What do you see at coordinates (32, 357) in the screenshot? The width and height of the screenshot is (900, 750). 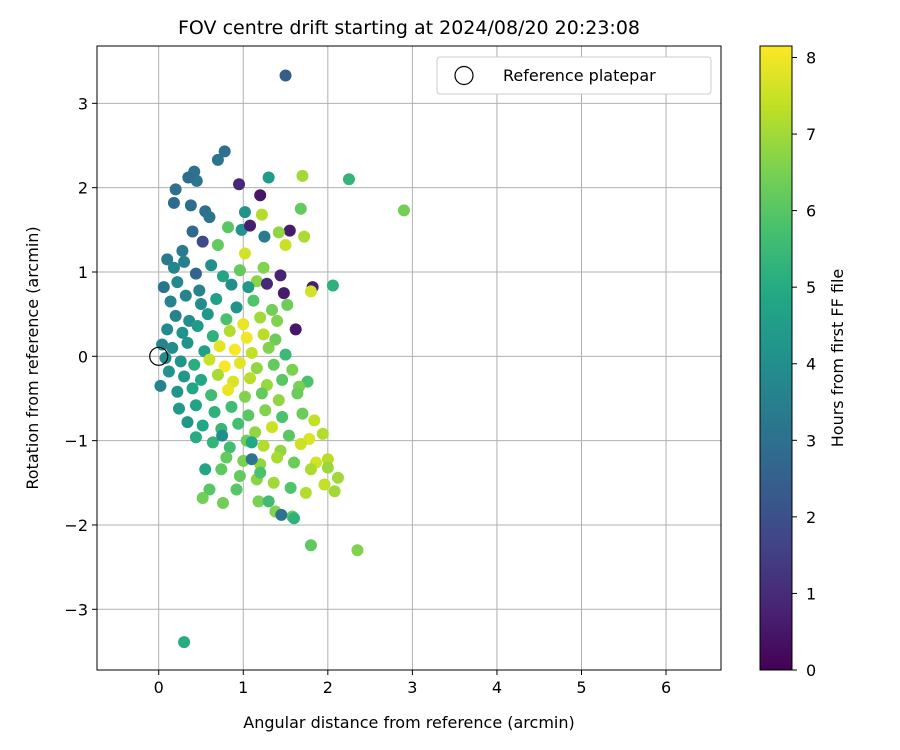 I see `y-axis-label: Rotation from reference (arcmin)` at bounding box center [32, 357].